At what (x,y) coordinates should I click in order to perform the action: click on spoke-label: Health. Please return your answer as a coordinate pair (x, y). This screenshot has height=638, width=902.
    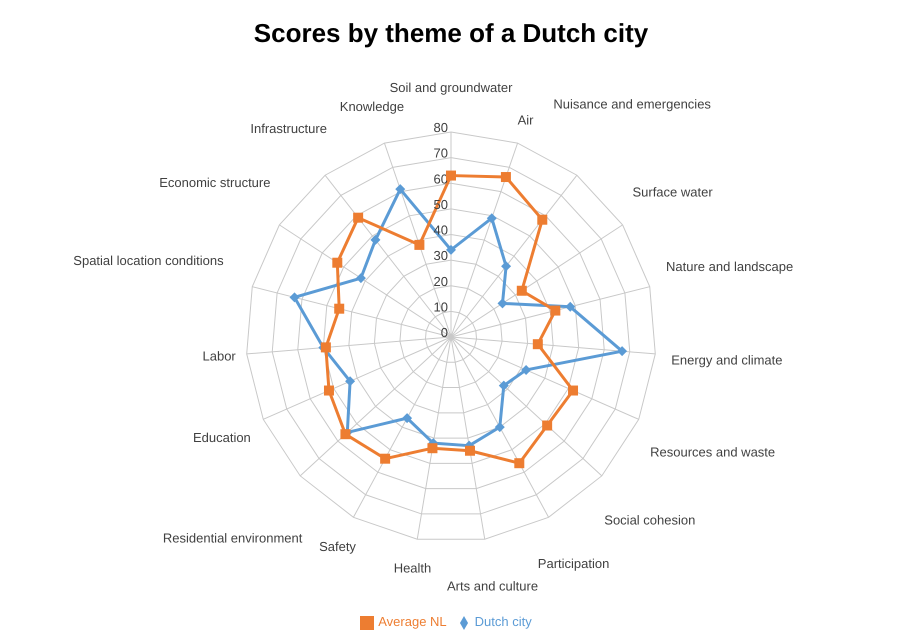
    Looking at the image, I should click on (413, 568).